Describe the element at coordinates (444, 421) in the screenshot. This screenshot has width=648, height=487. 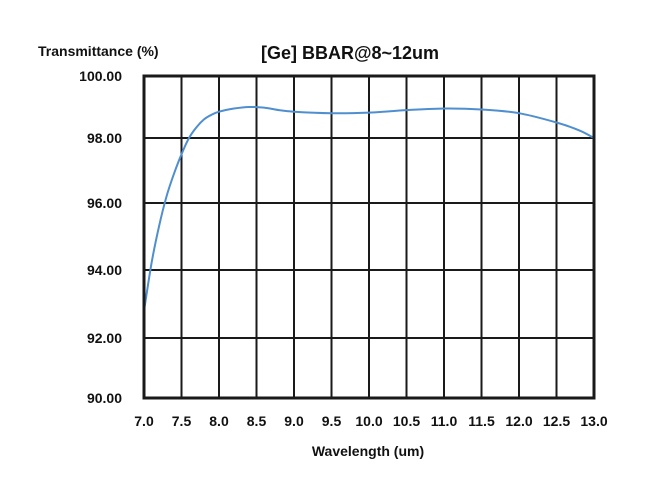
I see `x-tick-label: 11.0` at that location.